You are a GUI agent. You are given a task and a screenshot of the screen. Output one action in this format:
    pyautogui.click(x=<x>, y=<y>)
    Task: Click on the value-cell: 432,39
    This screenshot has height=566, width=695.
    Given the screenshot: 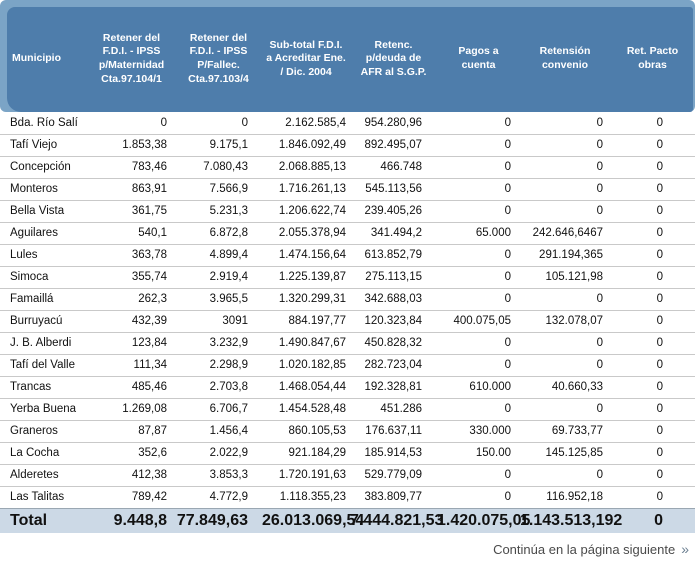 What is the action you would take?
    pyautogui.click(x=131, y=320)
    